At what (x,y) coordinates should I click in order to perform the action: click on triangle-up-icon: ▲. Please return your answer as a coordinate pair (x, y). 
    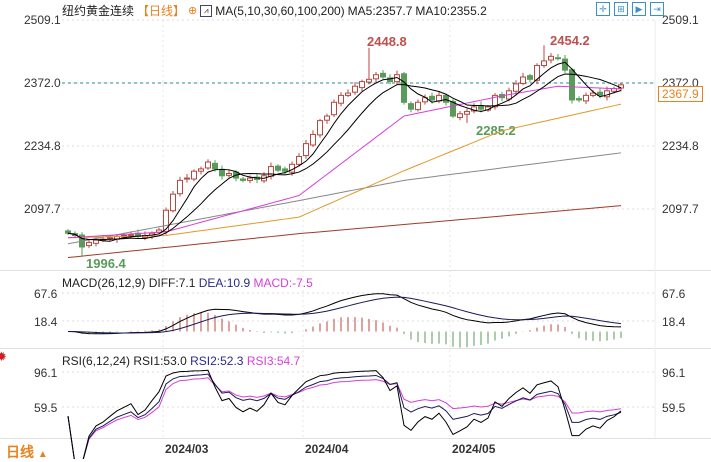
    Looking at the image, I should click on (42, 454).